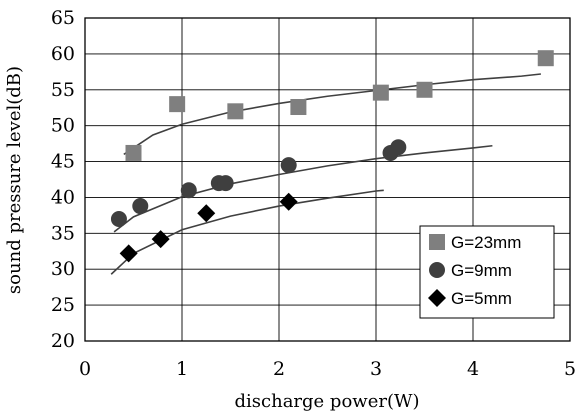  I want to click on x-tick-label: 1, so click(182, 369).